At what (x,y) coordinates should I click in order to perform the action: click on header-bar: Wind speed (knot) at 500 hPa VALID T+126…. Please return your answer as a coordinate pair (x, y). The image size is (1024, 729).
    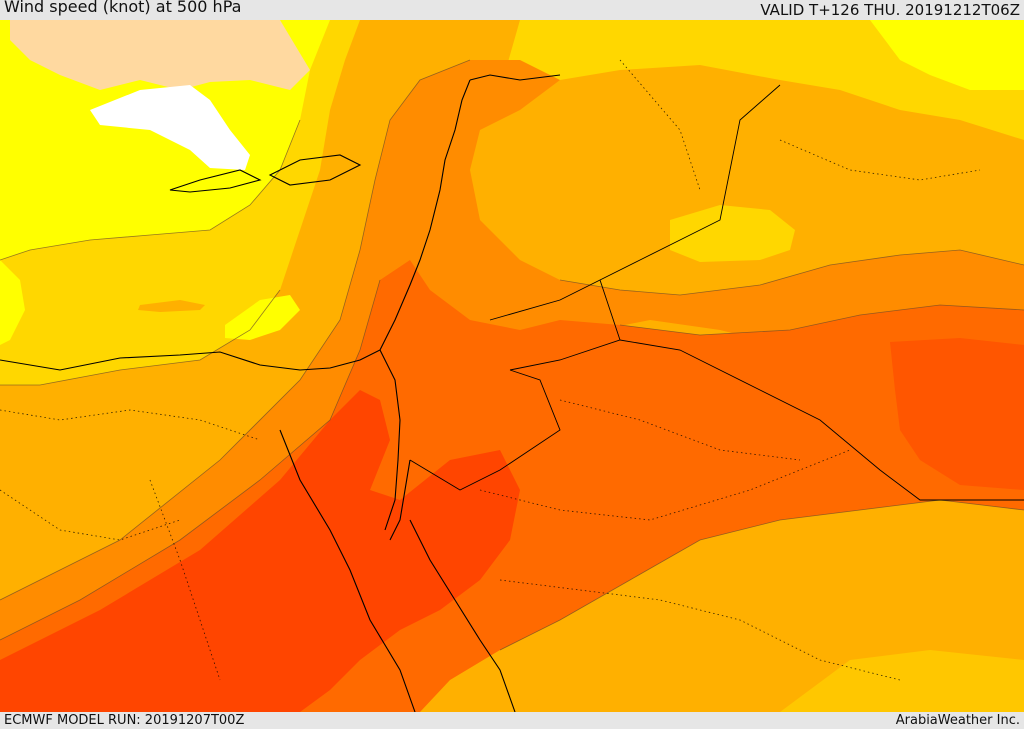
    Looking at the image, I should click on (512, 10).